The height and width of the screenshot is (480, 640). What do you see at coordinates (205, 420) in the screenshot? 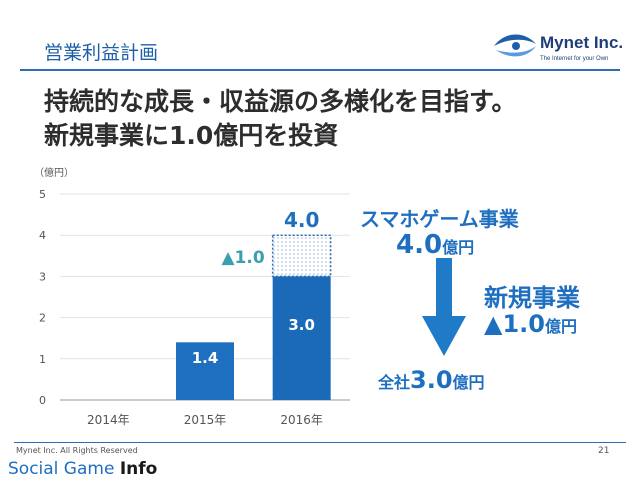
I see `x-tick-label: 2015年` at bounding box center [205, 420].